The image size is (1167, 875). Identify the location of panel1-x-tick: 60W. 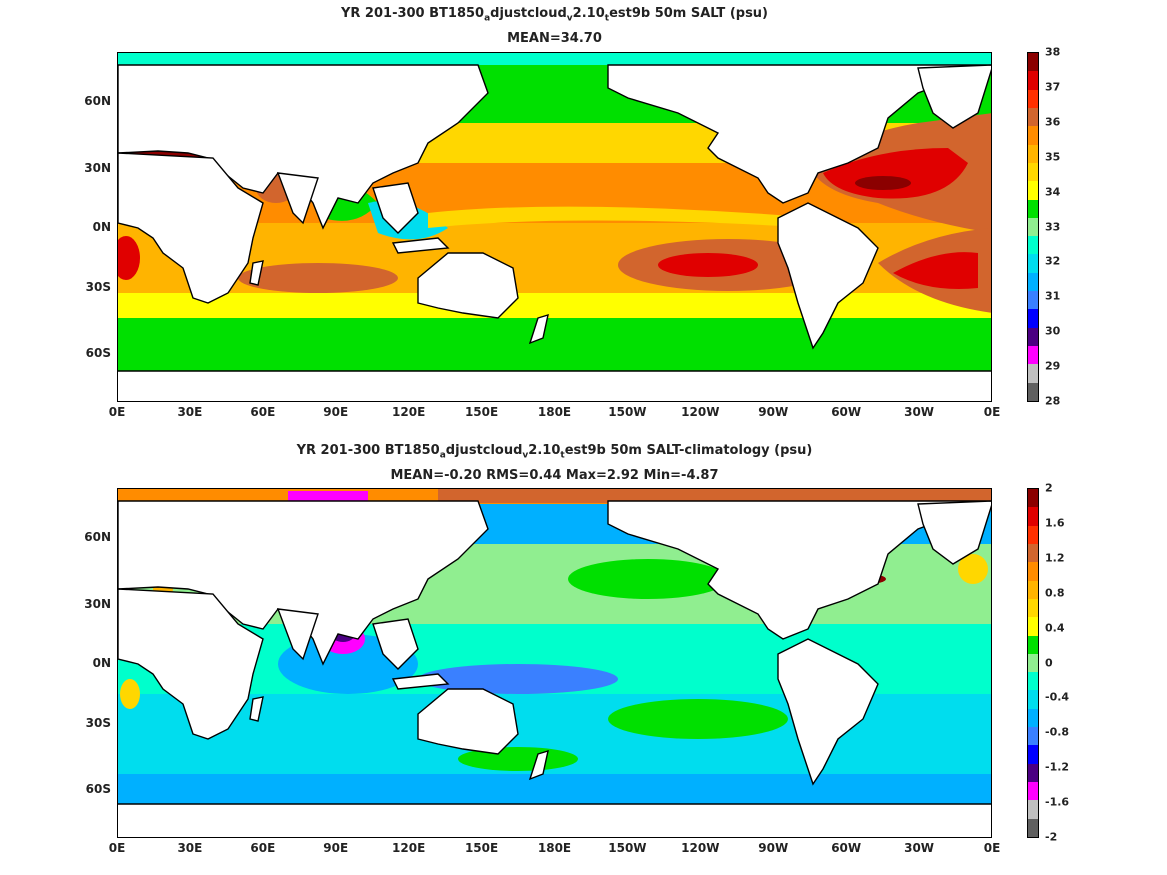
(846, 412).